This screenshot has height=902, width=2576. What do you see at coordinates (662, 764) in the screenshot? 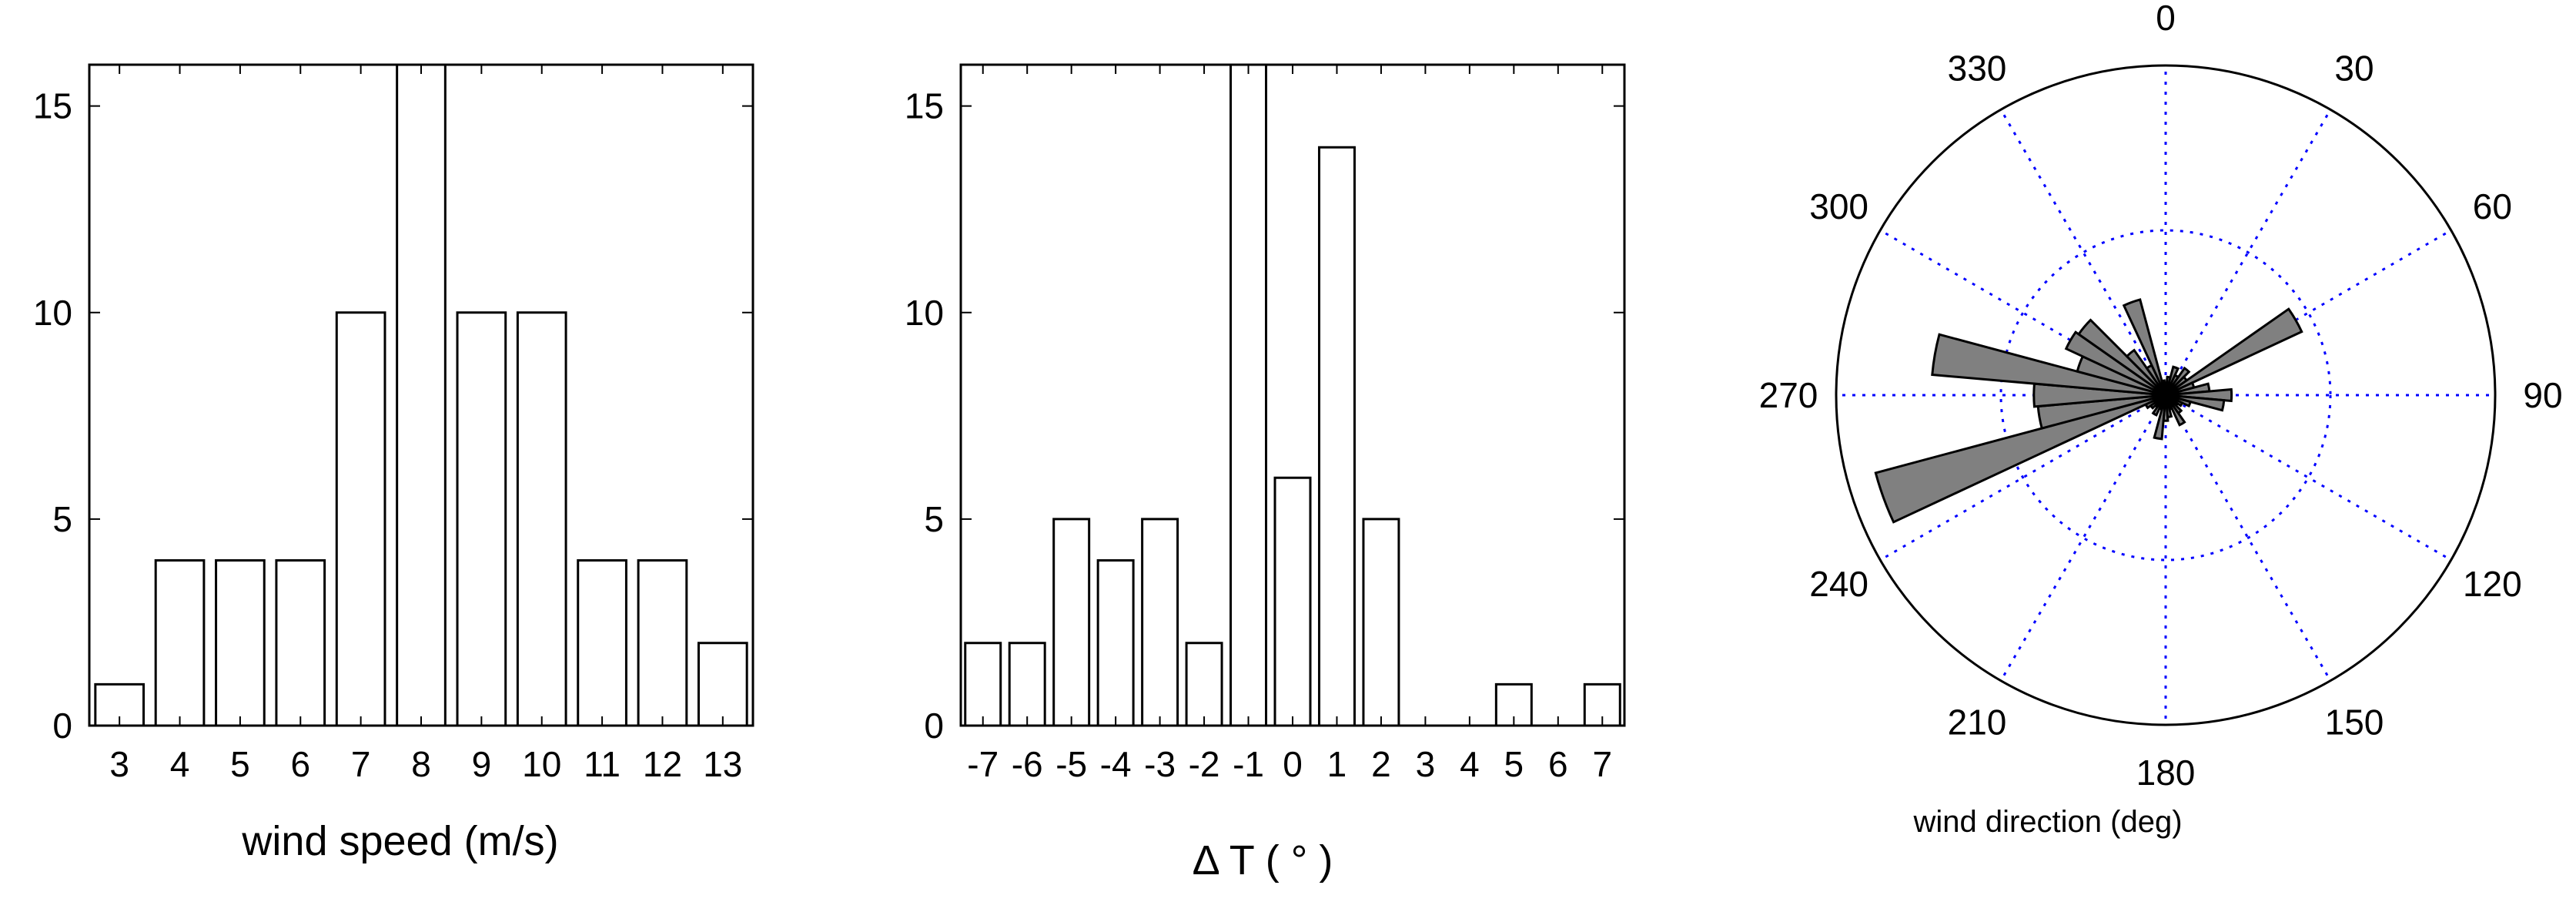
I see `x-tick-label: 12` at bounding box center [662, 764].